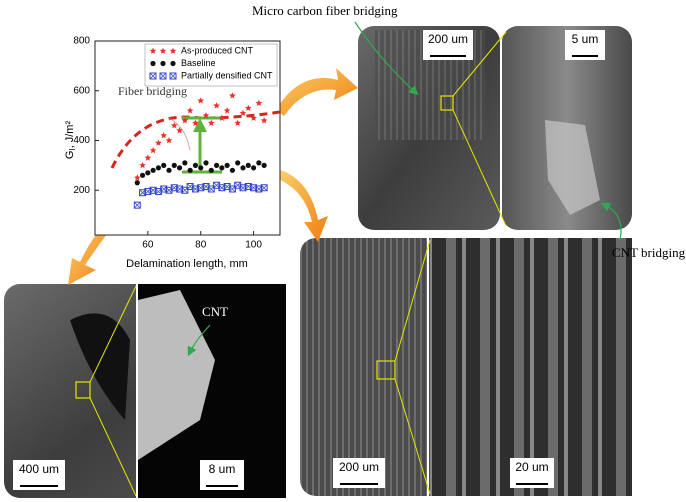 The width and height of the screenshot is (686, 502). What do you see at coordinates (198, 63) in the screenshot?
I see `legend-label: Baseline` at bounding box center [198, 63].